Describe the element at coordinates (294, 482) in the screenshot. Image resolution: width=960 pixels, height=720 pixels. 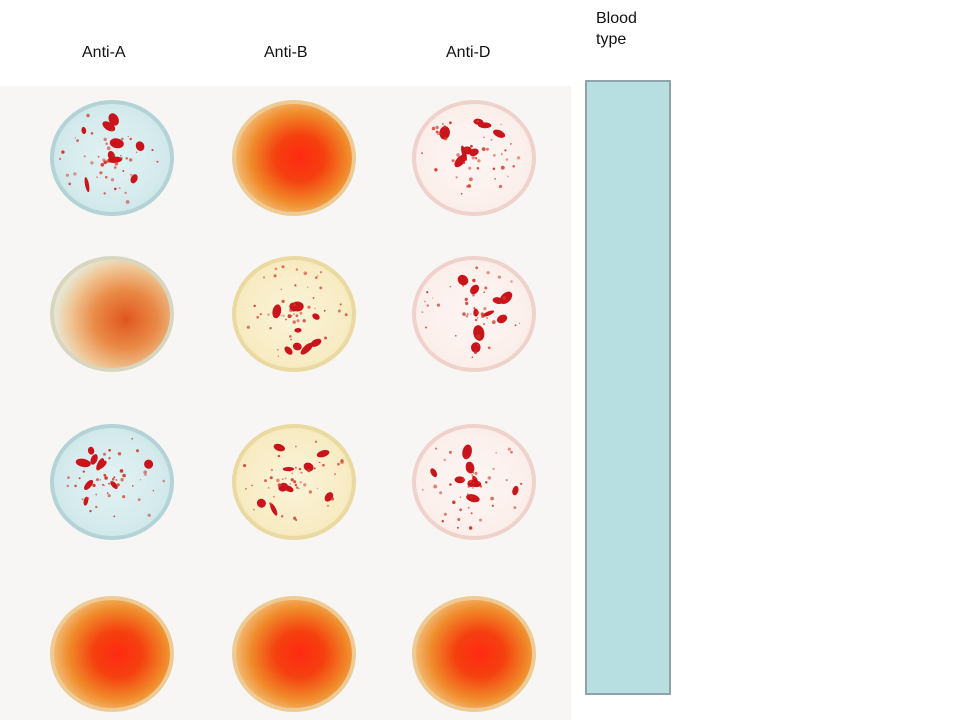
I see `well-row3-anti-b` at that location.